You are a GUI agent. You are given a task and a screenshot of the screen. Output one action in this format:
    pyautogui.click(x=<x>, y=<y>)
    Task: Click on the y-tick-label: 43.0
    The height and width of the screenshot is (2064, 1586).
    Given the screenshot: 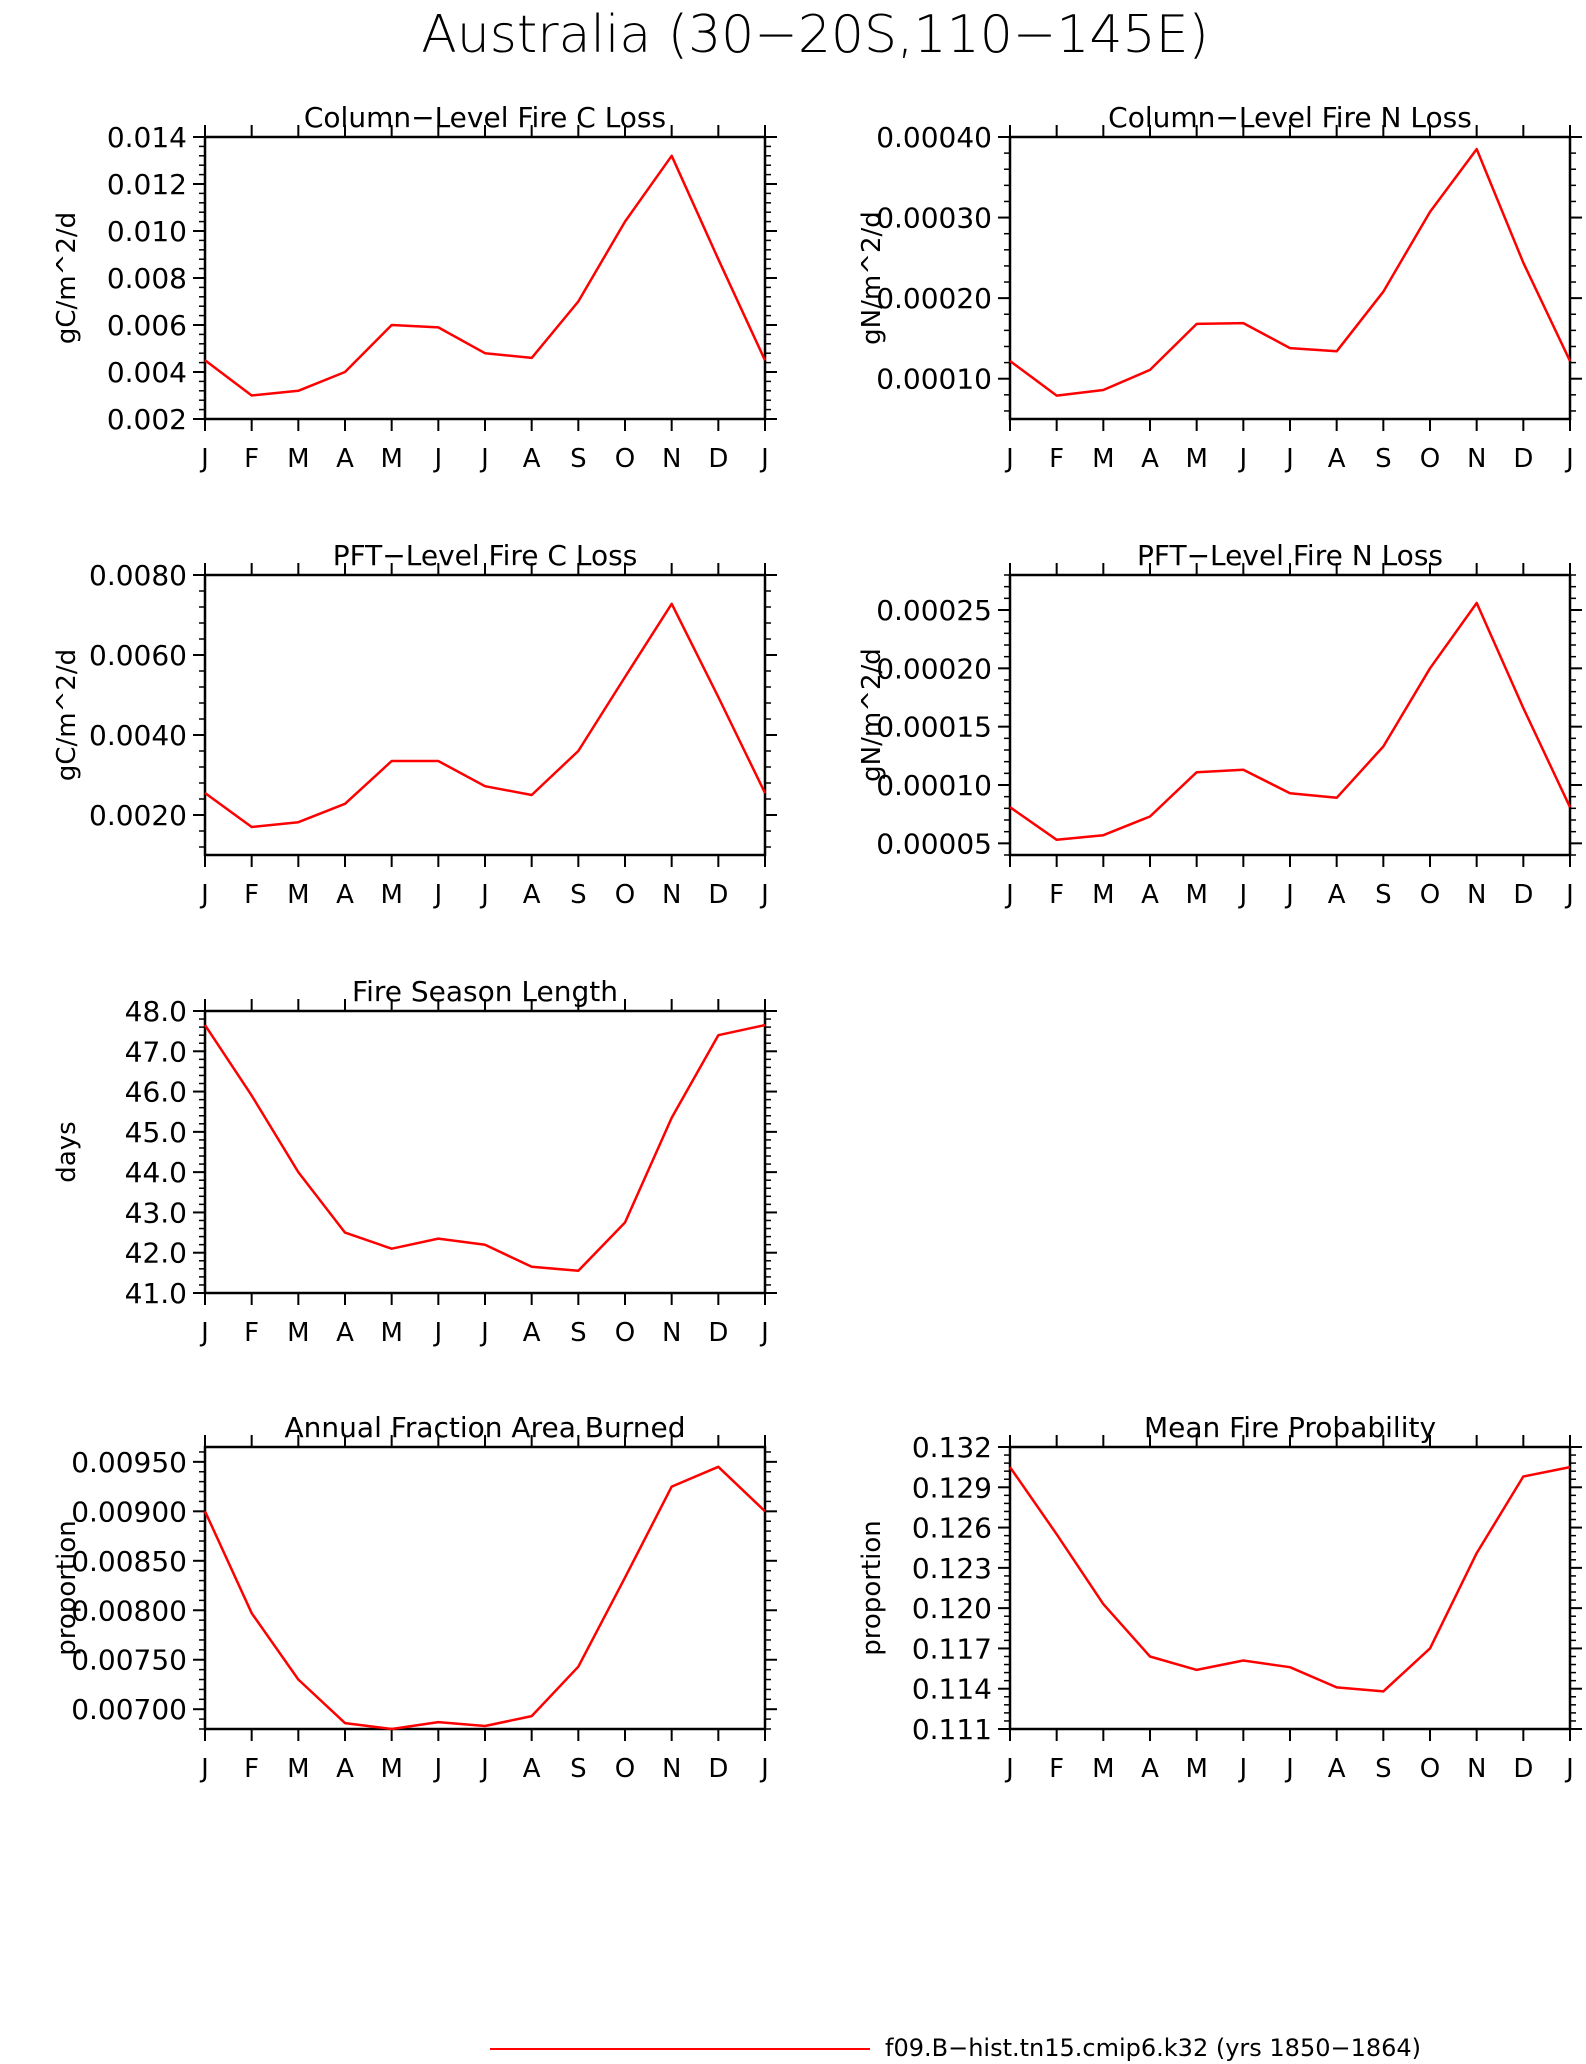 What is the action you would take?
    pyautogui.click(x=156, y=1212)
    